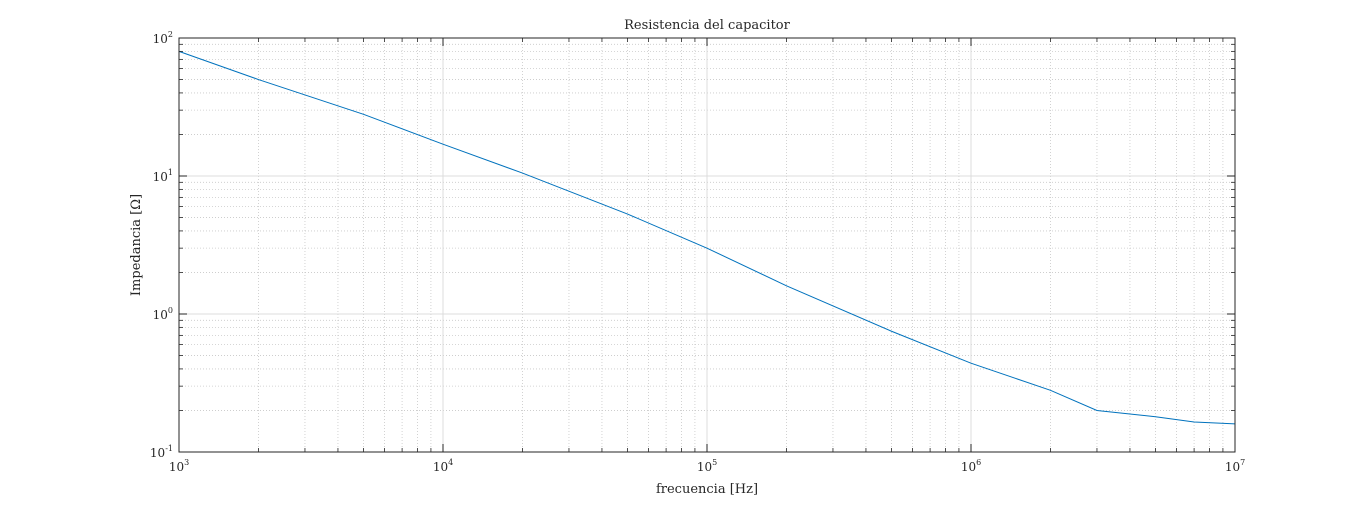 The width and height of the screenshot is (1366, 508). What do you see at coordinates (170, 310) in the screenshot?
I see `y-tick-exponent: 0` at bounding box center [170, 310].